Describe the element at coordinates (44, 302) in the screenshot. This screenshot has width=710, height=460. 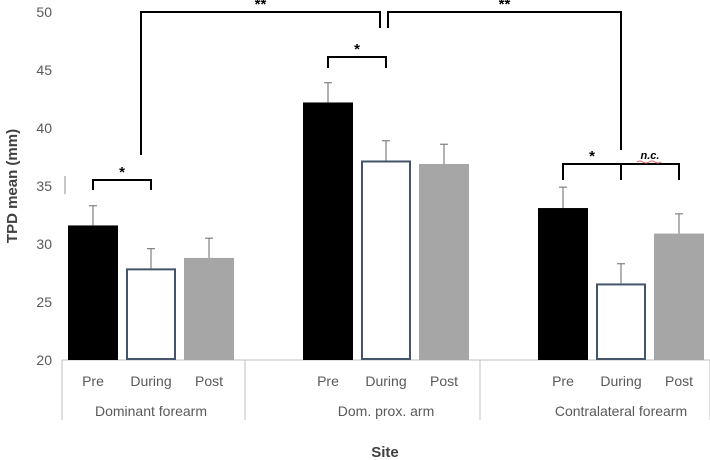
I see `y-tick-label: 25` at that location.